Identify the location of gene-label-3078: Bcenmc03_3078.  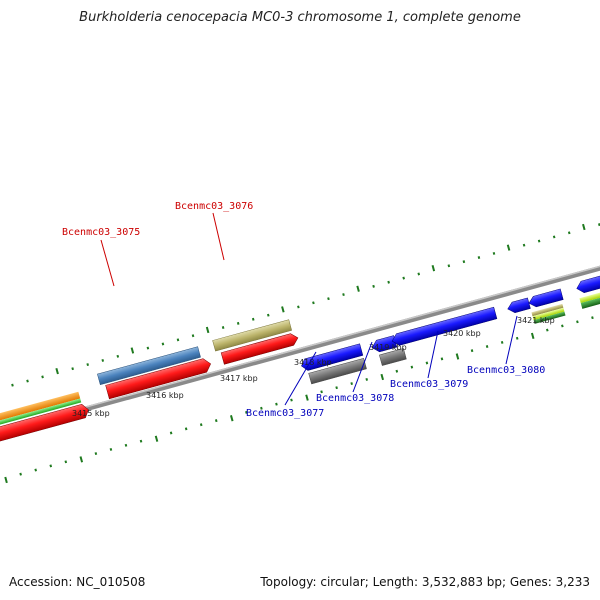
(355, 398).